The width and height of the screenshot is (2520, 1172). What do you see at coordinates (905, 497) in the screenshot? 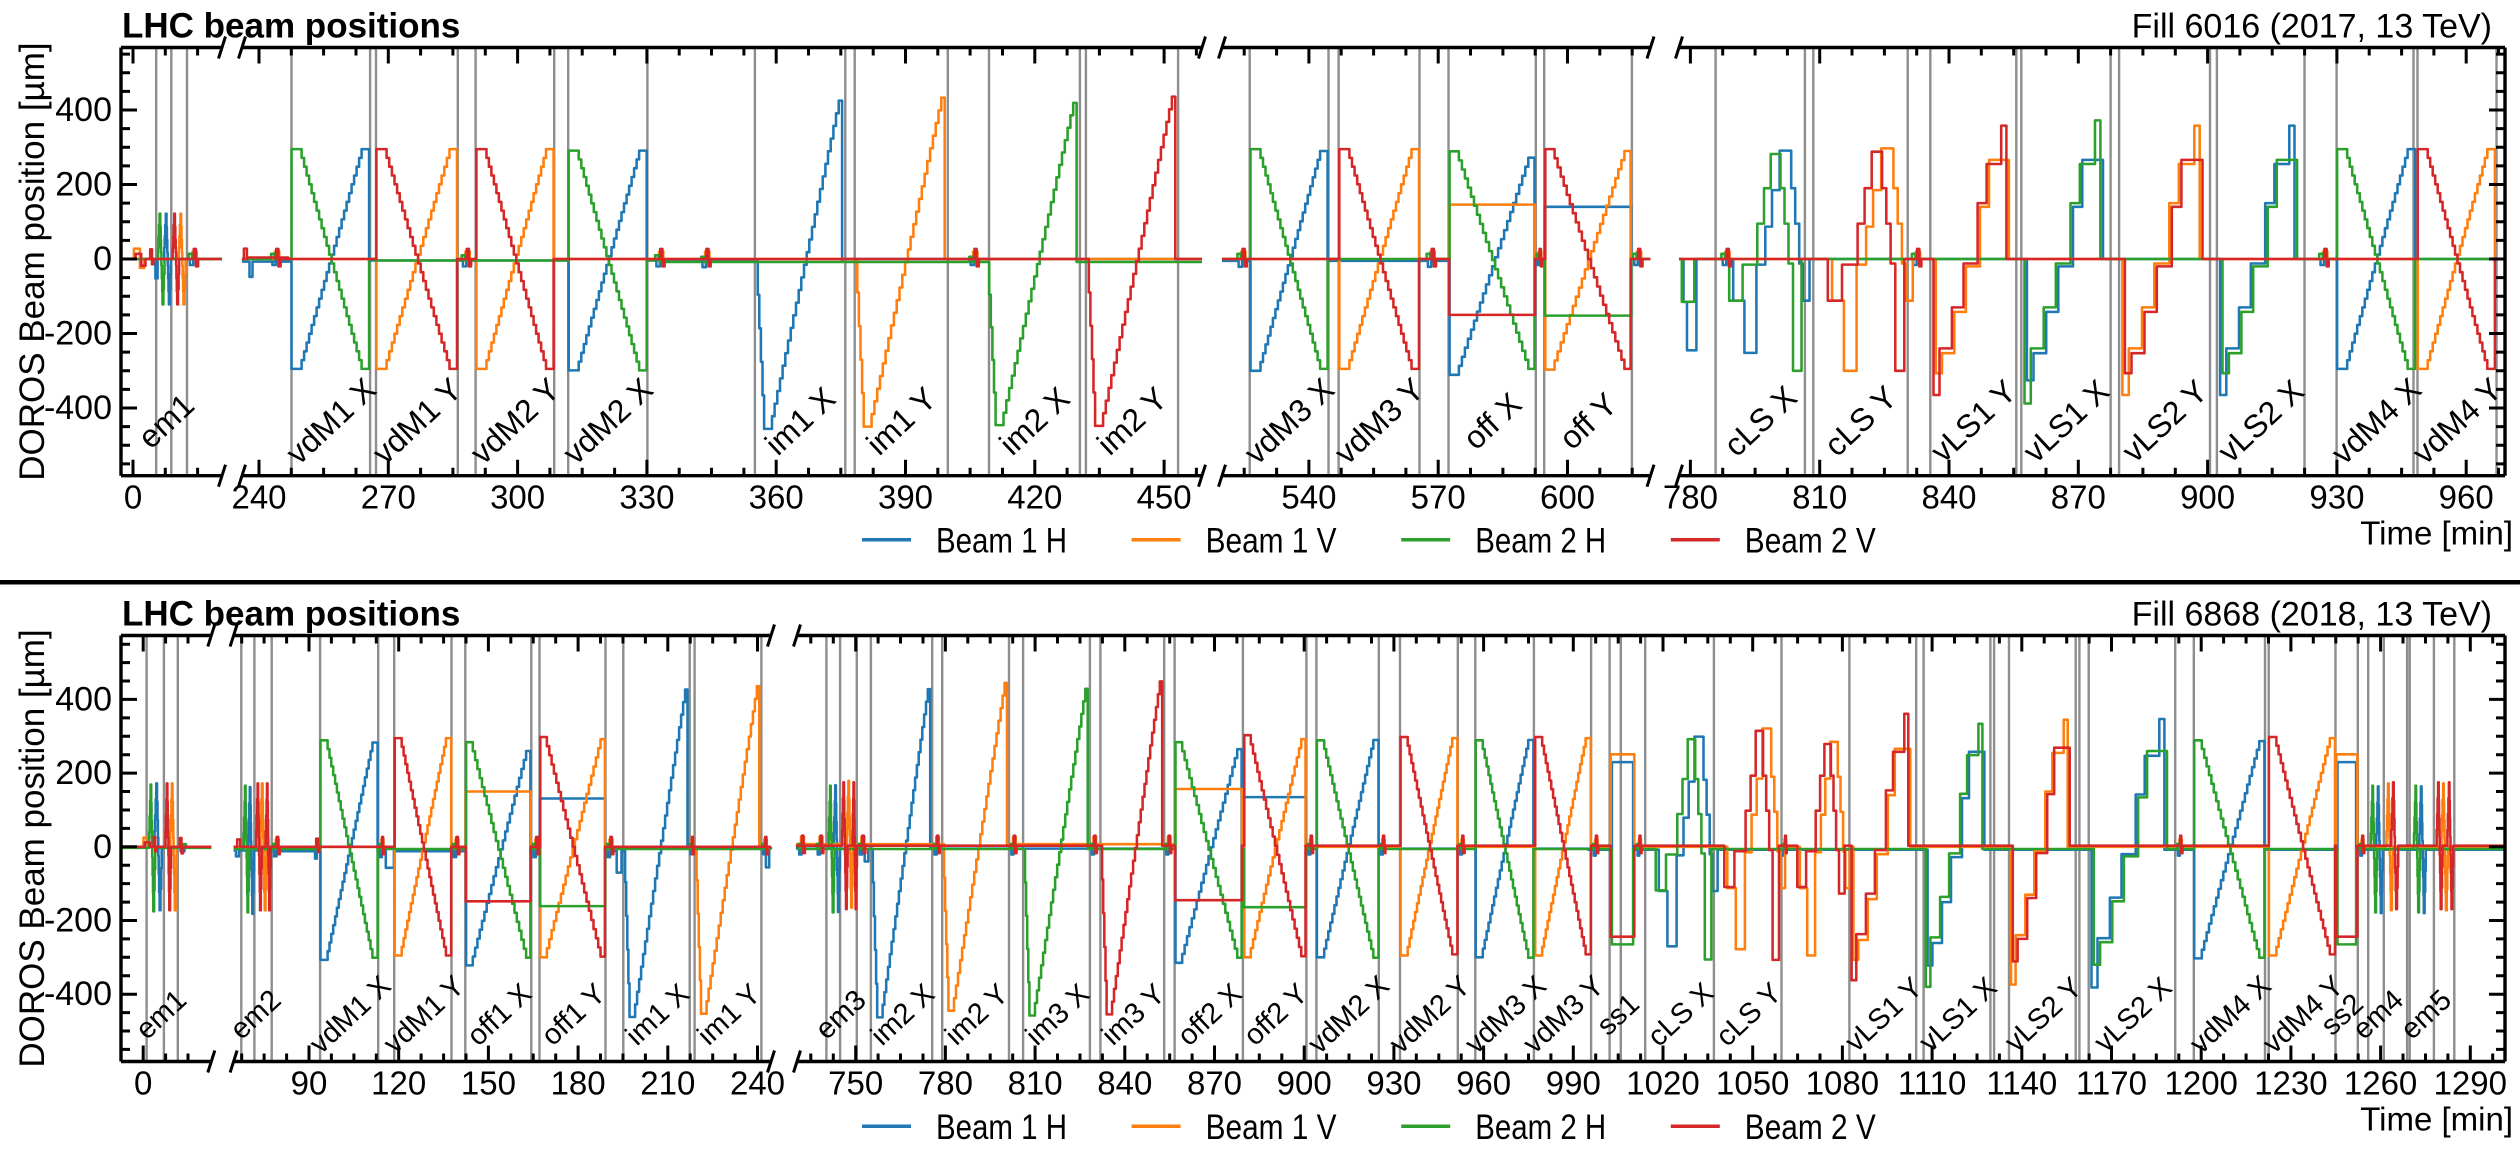
I see `svg-text: 390` at bounding box center [905, 497].